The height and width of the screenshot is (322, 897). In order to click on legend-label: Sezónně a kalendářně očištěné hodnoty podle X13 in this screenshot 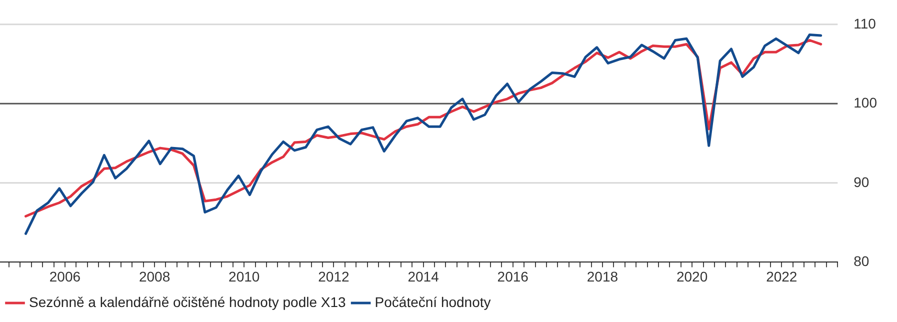, I will do `click(187, 302)`.